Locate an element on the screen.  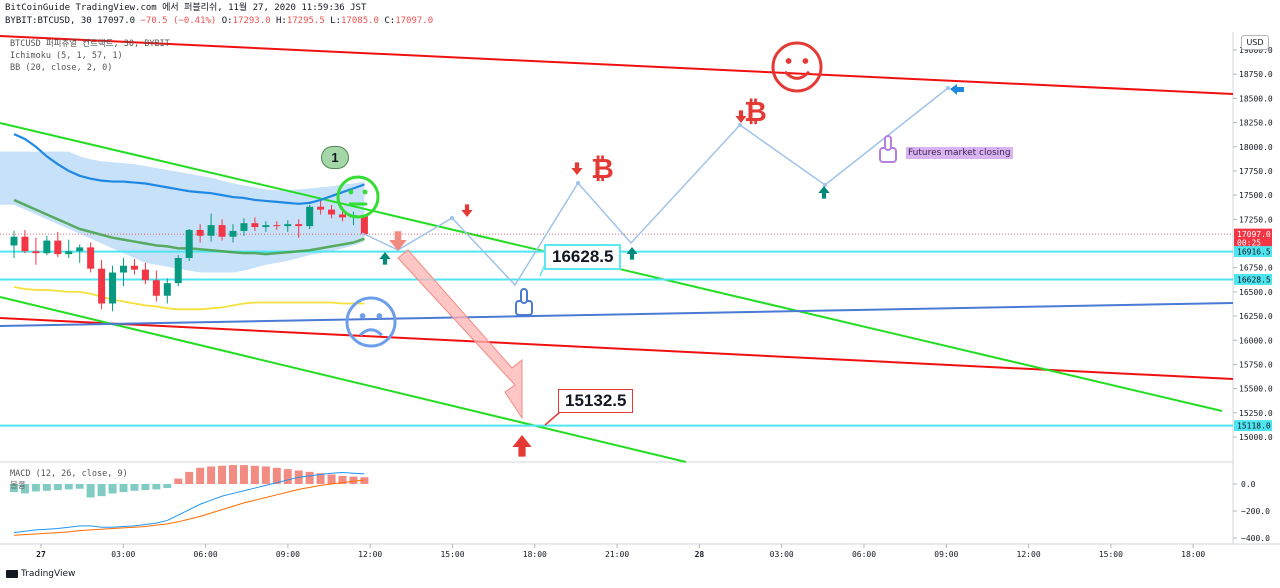
blue-trendline is located at coordinates (617, 314).